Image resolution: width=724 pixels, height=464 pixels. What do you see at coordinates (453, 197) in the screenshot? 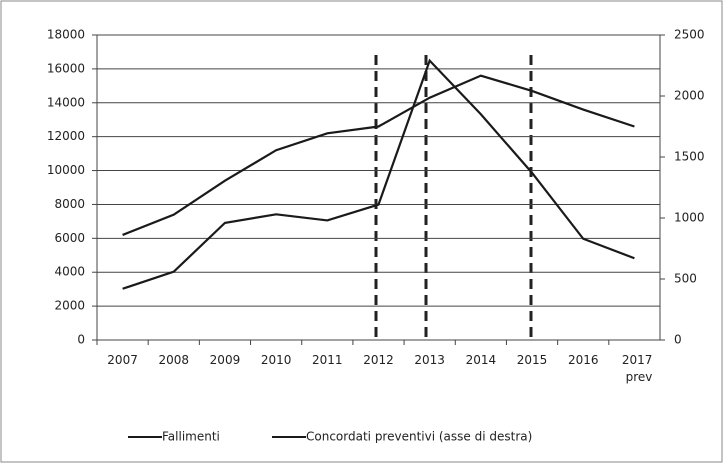
I see `marker-lines` at bounding box center [453, 197].